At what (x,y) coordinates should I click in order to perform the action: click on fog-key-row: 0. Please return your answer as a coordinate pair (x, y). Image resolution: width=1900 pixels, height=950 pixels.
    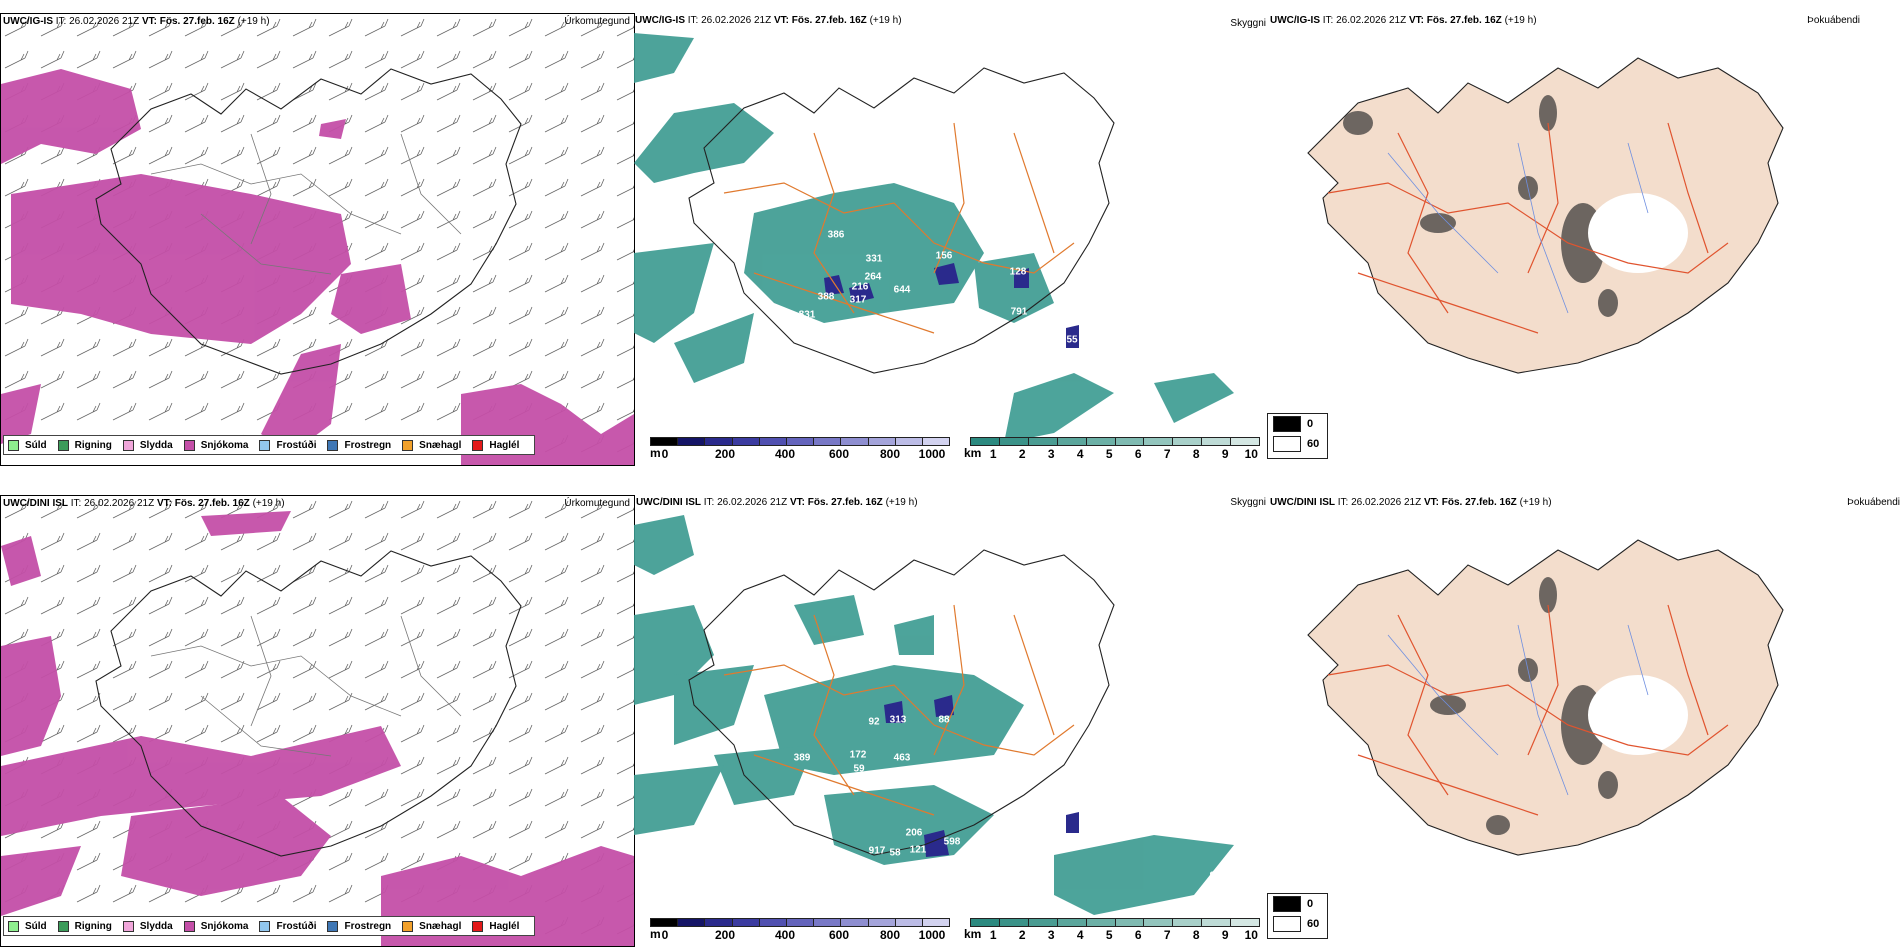
    Looking at the image, I should click on (1297, 424).